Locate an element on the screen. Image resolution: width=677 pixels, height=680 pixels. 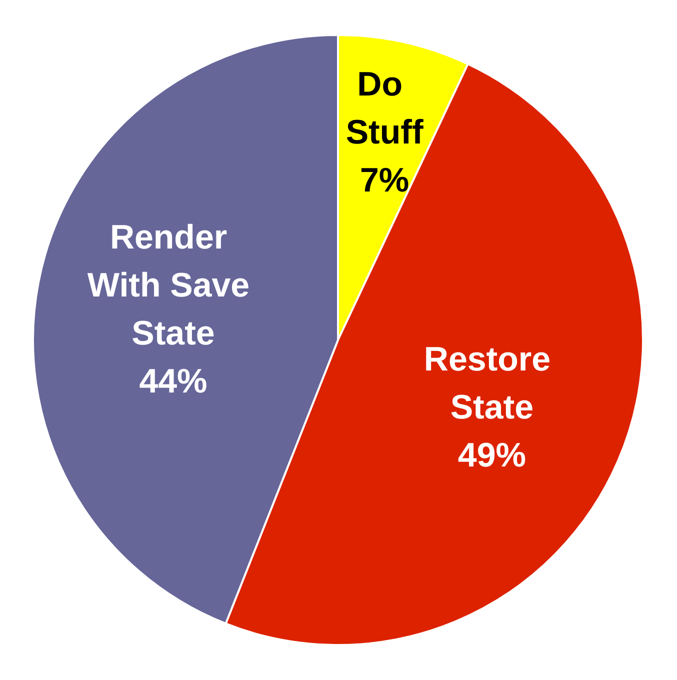
data-label: 44% is located at coordinates (173, 381).